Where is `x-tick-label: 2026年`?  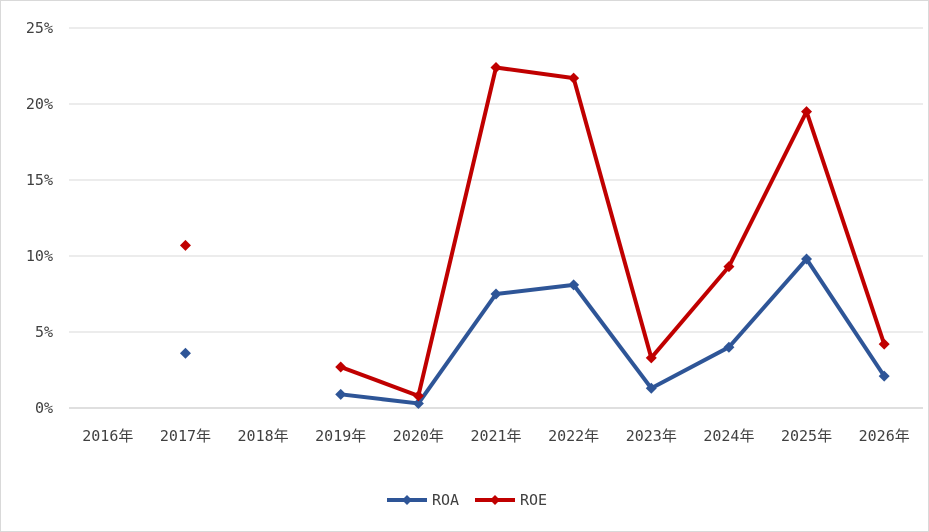 x-tick-label: 2026年 is located at coordinates (884, 436).